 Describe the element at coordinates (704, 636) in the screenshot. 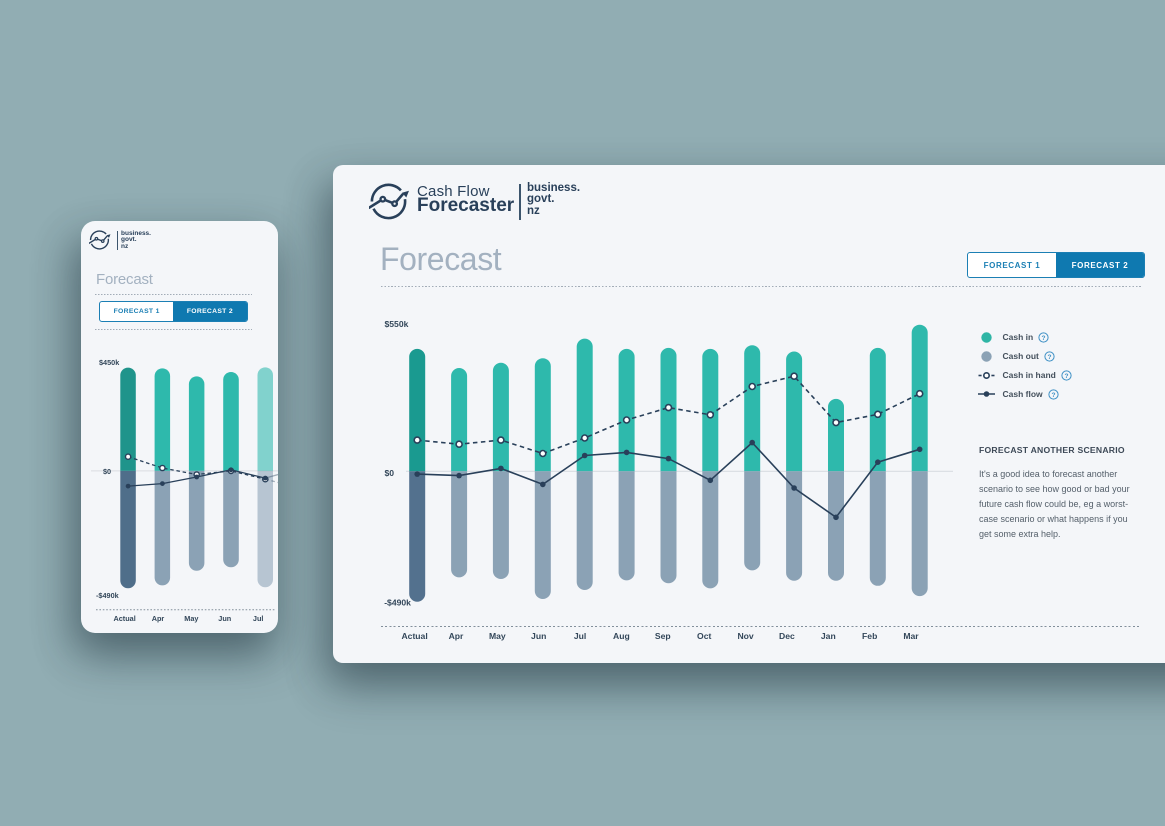

I see `svg-text: Oct` at that location.